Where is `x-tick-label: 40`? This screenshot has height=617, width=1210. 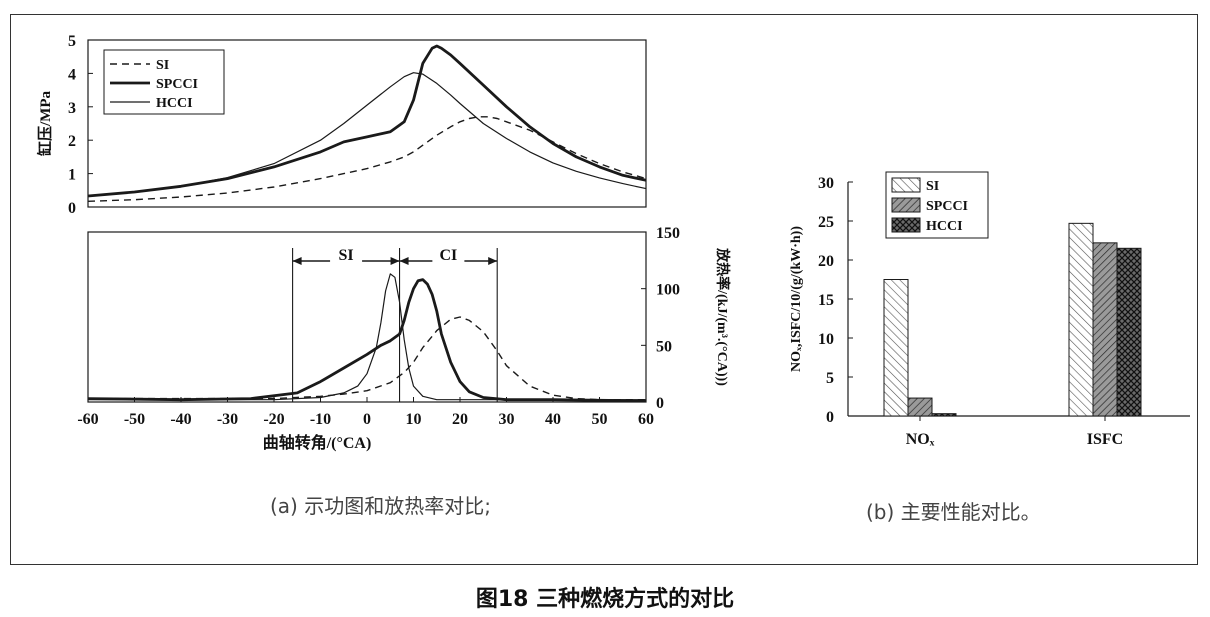 x-tick-label: 40 is located at coordinates (553, 419).